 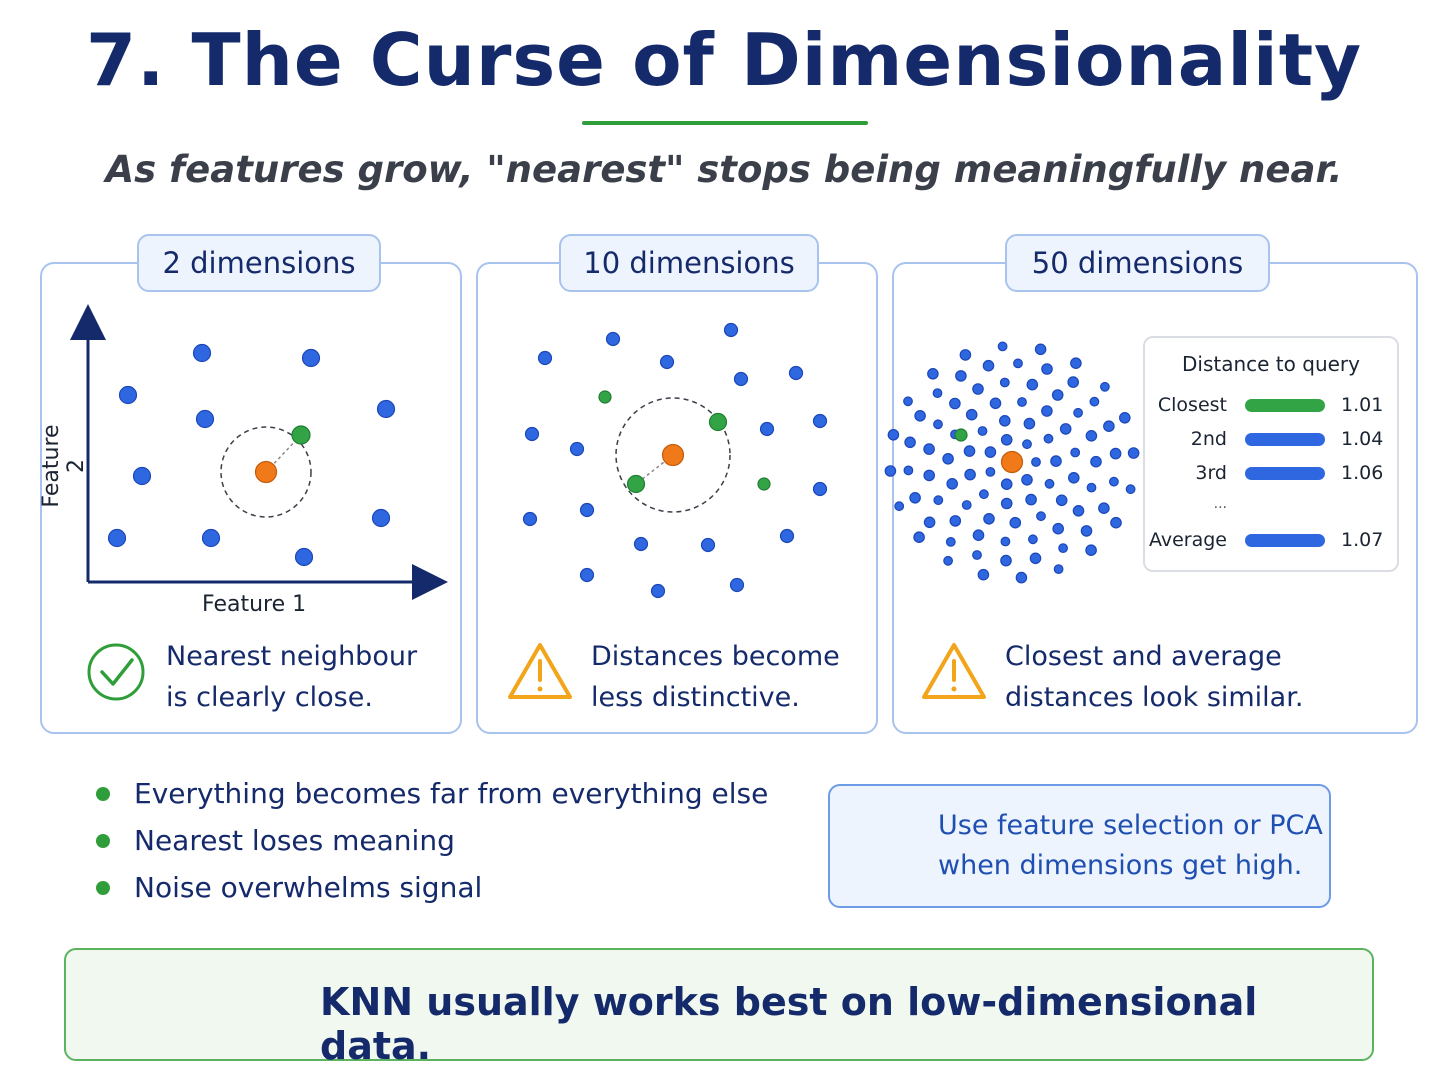 What do you see at coordinates (1143, 656) in the screenshot?
I see `note-line: Closest and average` at bounding box center [1143, 656].